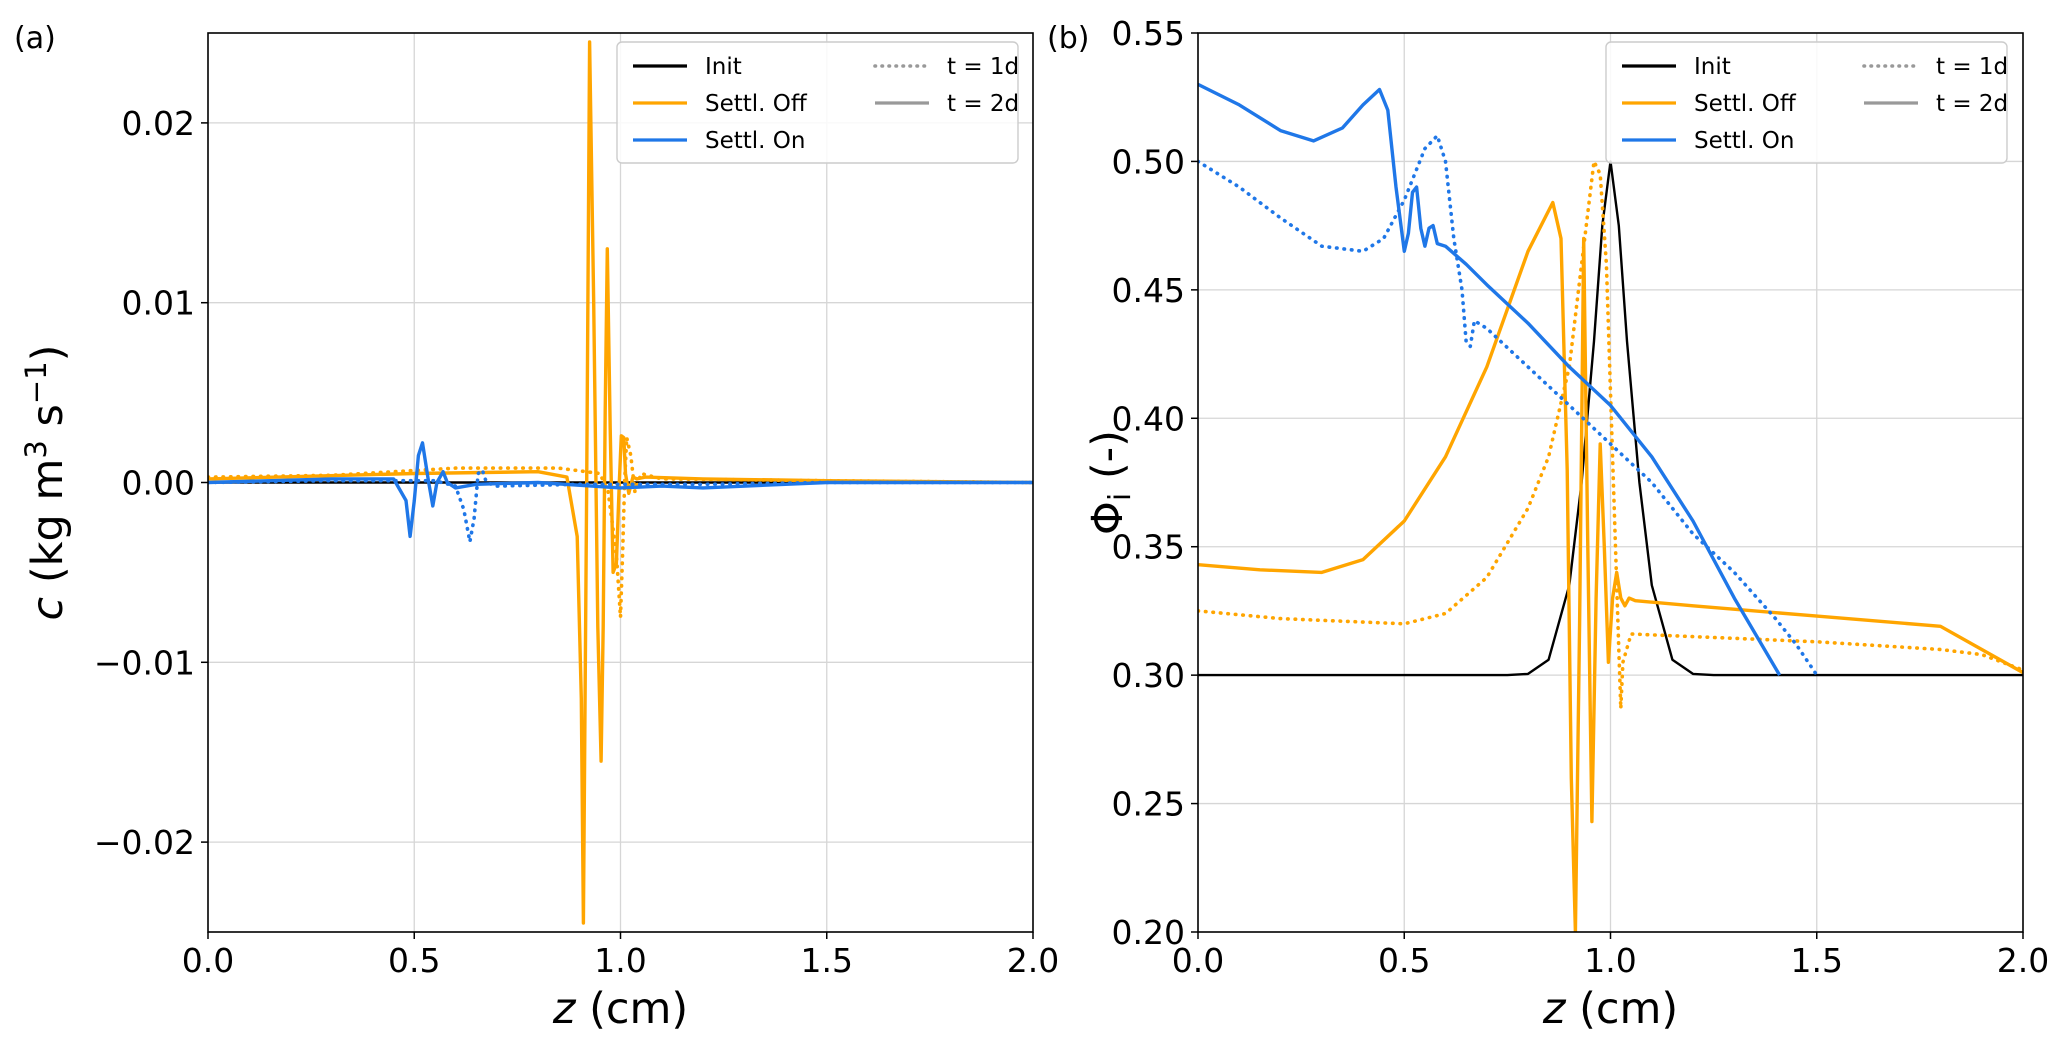 This screenshot has width=2067, height=1043. What do you see at coordinates (620, 506) in the screenshot?
I see `series-line-settl-on-t1d` at bounding box center [620, 506].